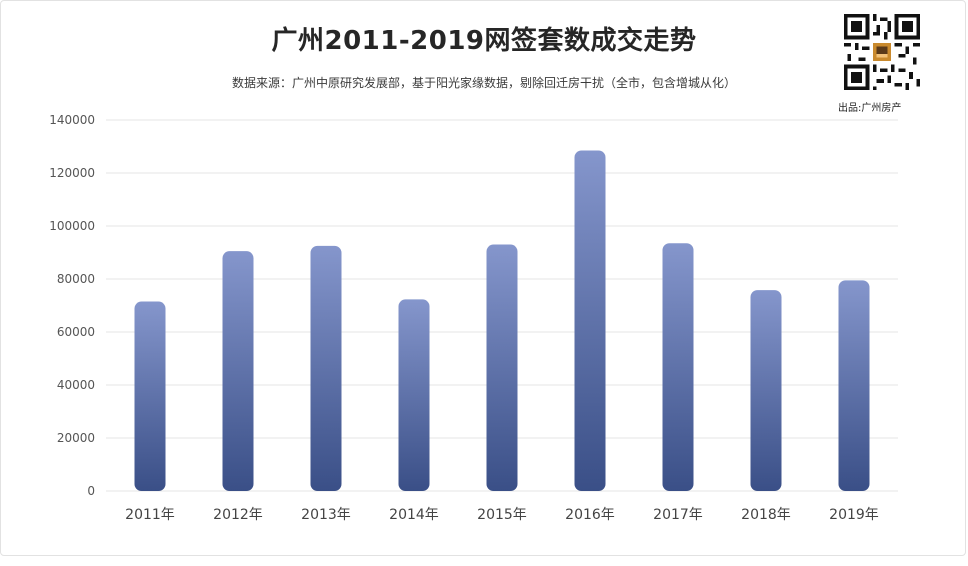 The image size is (968, 566). I want to click on x-tick-label: 2012年, so click(238, 515).